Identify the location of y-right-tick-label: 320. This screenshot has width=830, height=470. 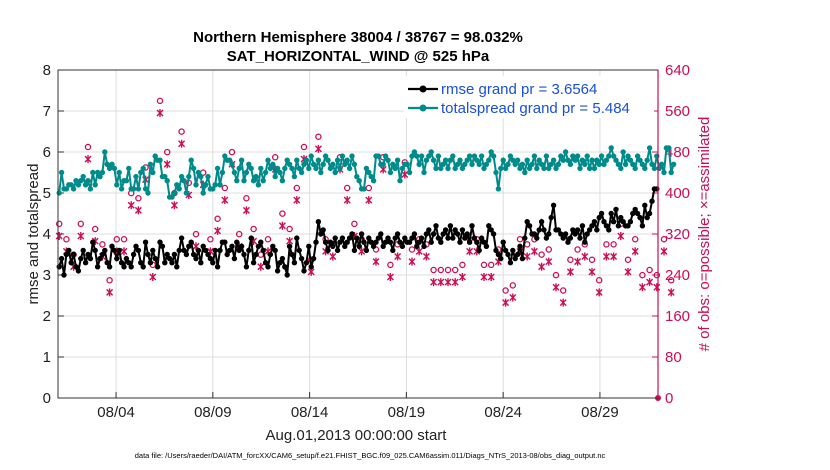
(677, 234).